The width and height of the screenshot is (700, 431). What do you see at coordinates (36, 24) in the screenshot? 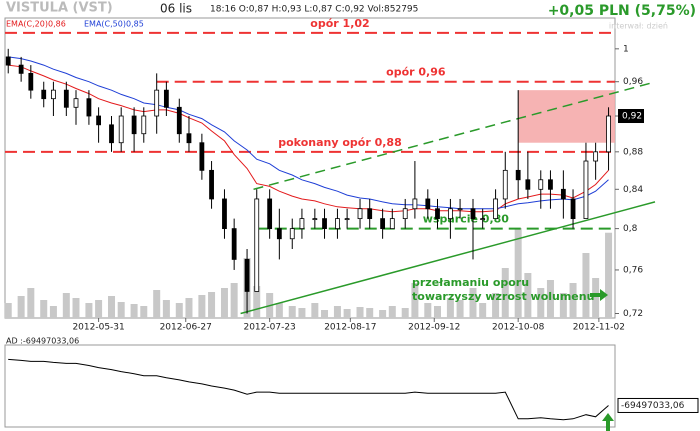
I see `legend-ema20: EMA(C,20)0,86` at bounding box center [36, 24].